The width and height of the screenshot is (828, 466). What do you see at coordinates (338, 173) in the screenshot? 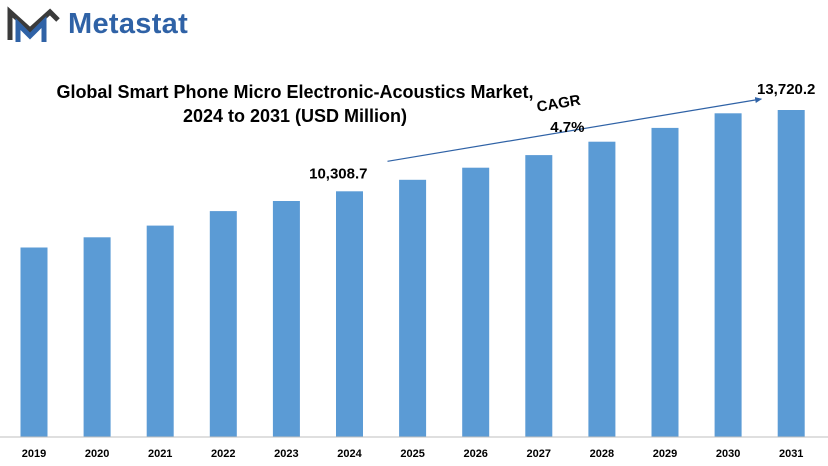
I see `data-label-2024: 10,308.7` at bounding box center [338, 173].